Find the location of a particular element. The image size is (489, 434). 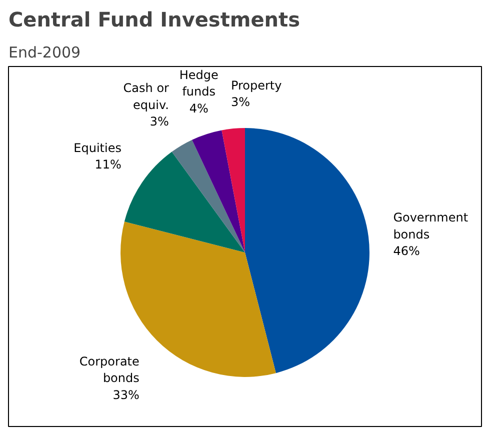

slice-label: Property is located at coordinates (256, 85).